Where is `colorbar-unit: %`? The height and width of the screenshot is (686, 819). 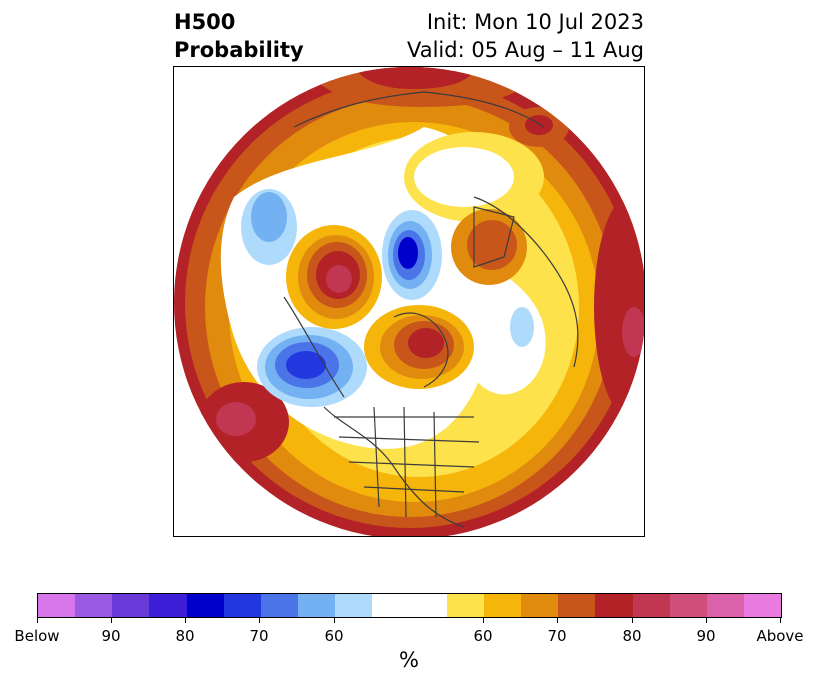 colorbar-unit: % is located at coordinates (409, 660).